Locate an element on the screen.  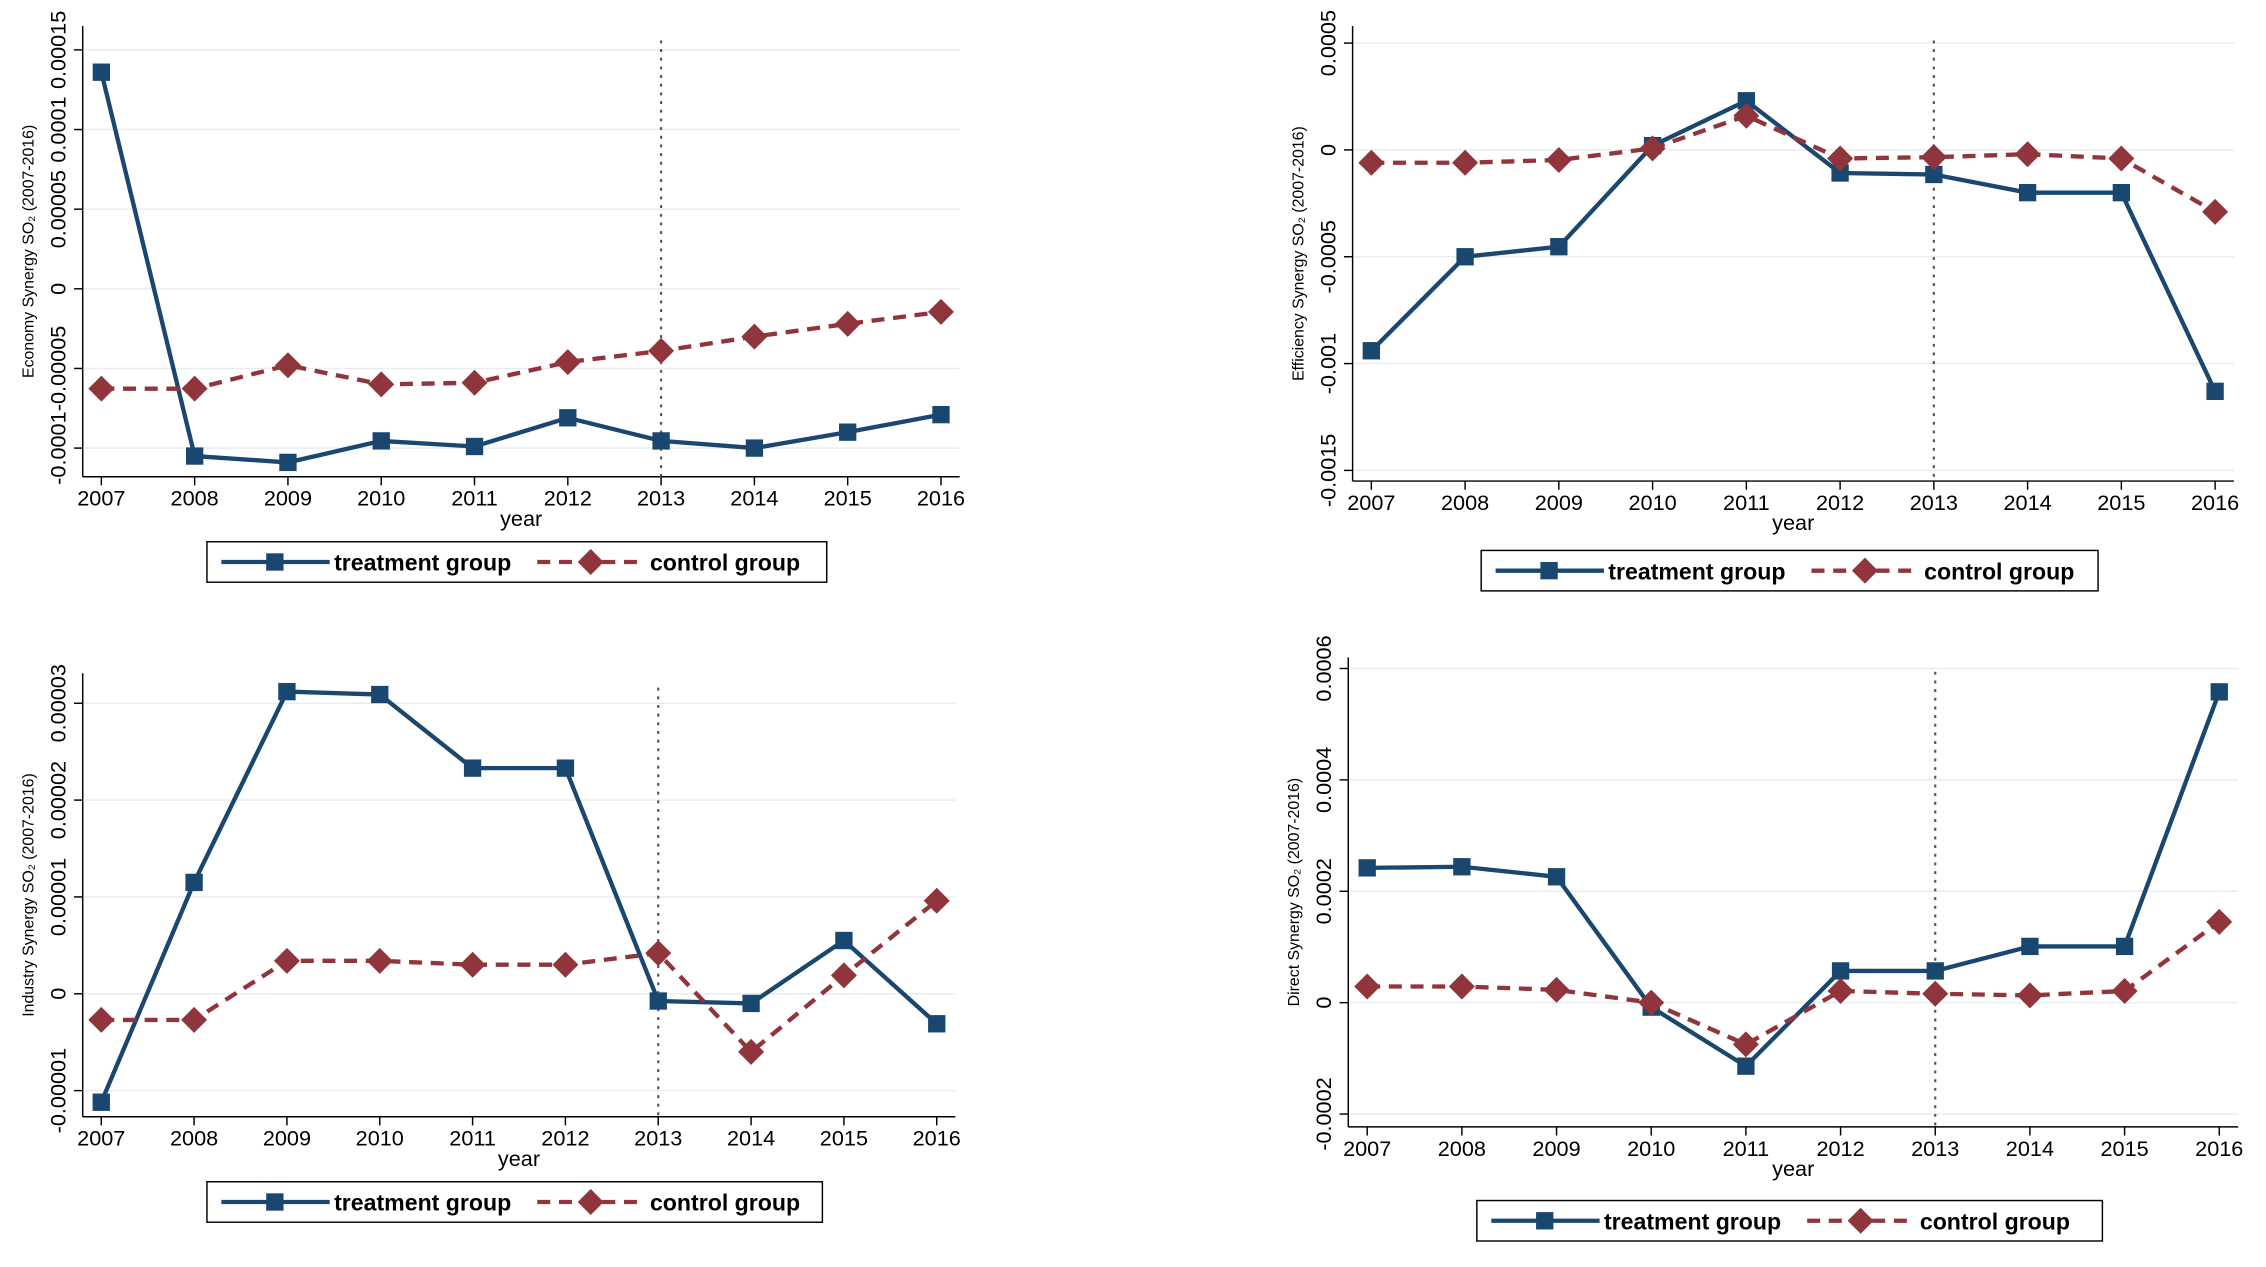
x-tick-label: 2013 is located at coordinates (1934, 502).